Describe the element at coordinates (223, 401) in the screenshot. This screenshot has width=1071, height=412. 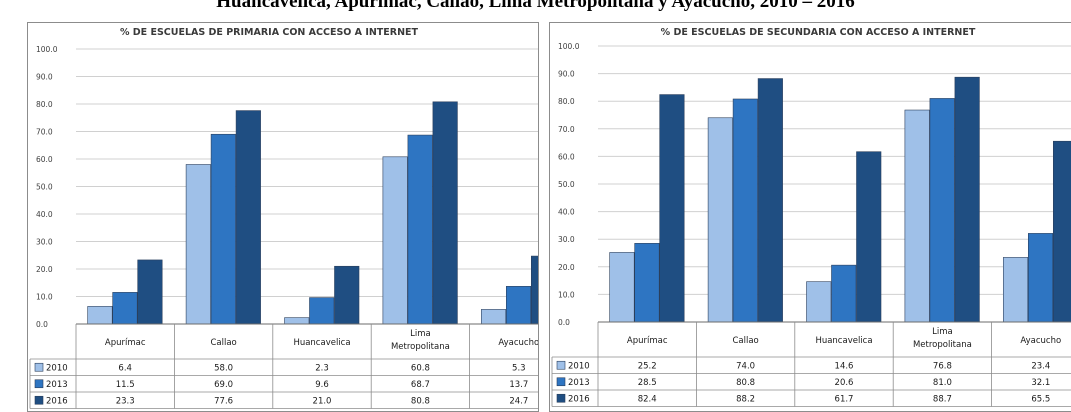
I see `primaria-table-cell: 77.6` at that location.